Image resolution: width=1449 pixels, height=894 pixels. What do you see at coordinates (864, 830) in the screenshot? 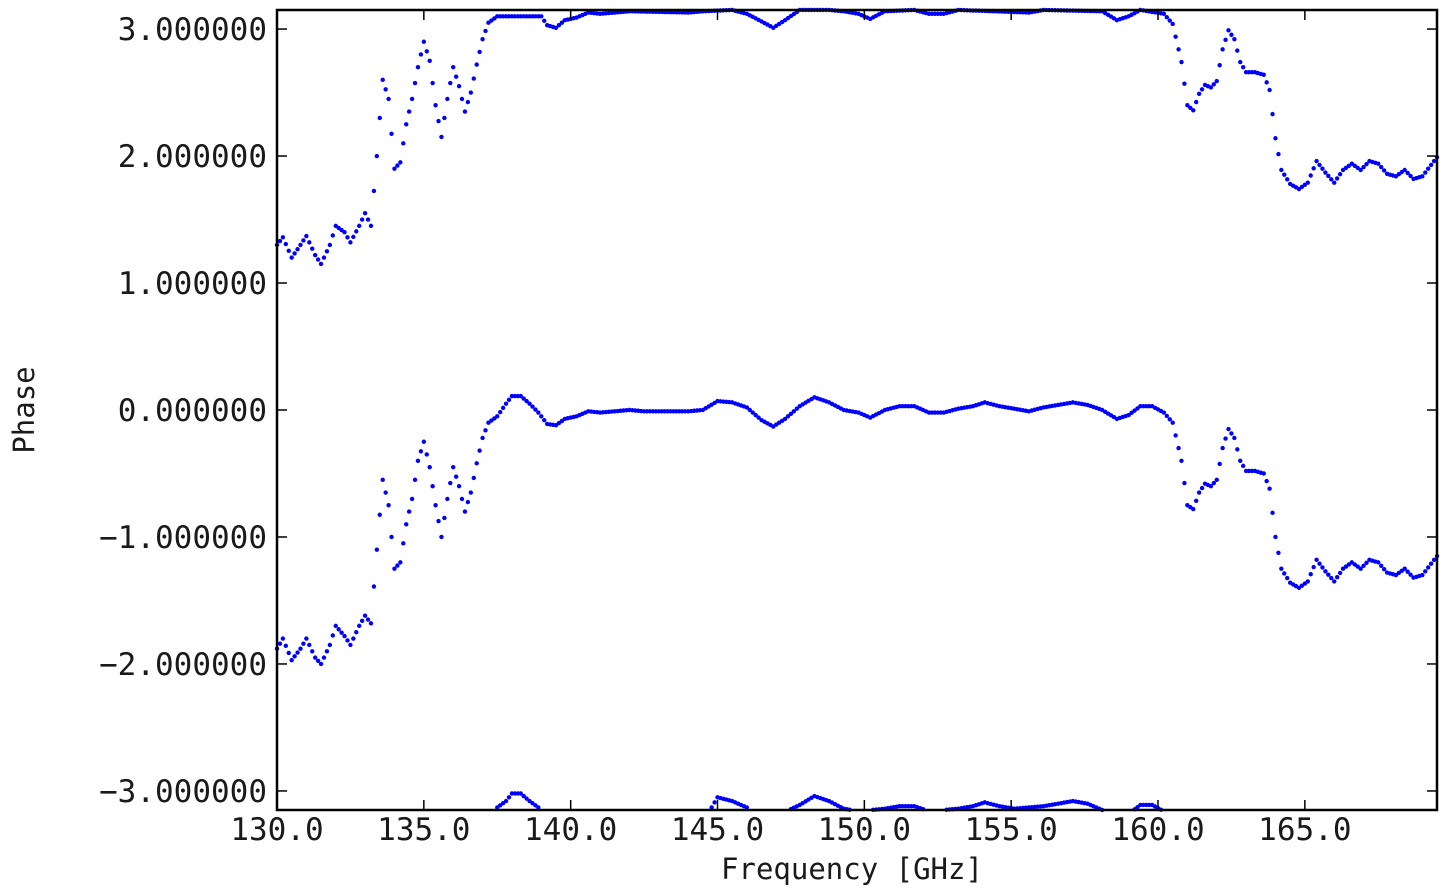
I see `x-tick-label: 150.0` at bounding box center [864, 830].